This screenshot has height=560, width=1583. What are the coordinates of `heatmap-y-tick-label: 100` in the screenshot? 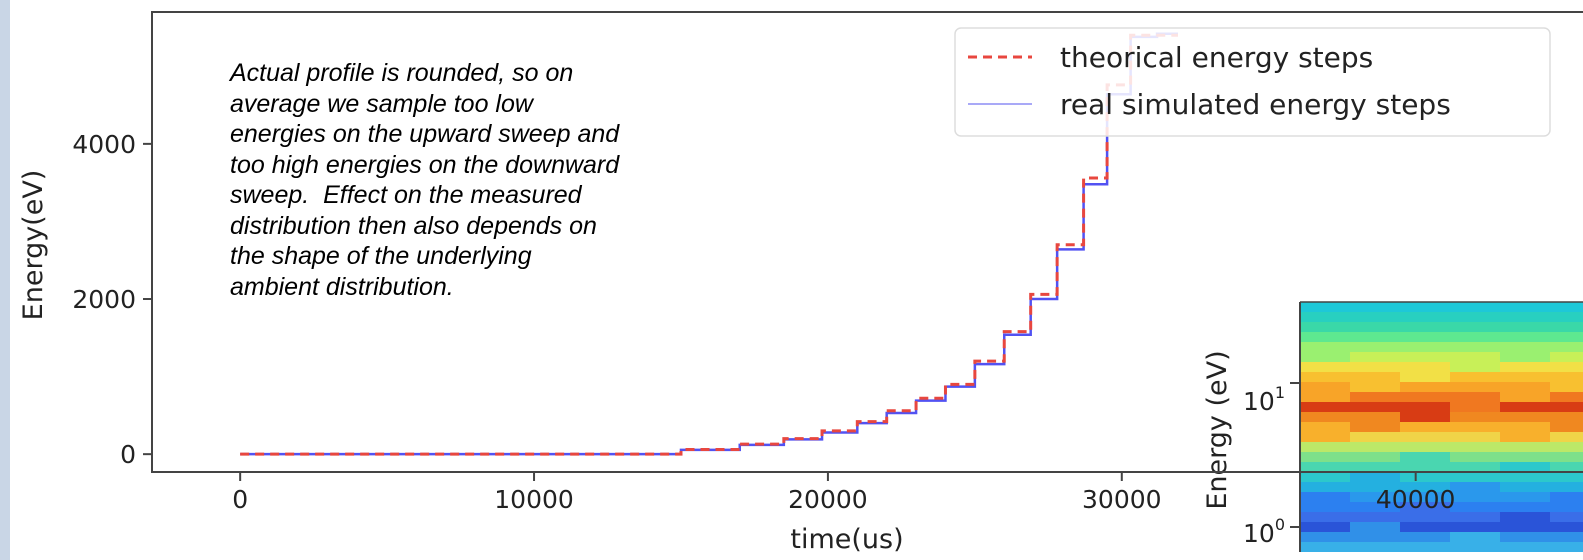 It's located at (1264, 531).